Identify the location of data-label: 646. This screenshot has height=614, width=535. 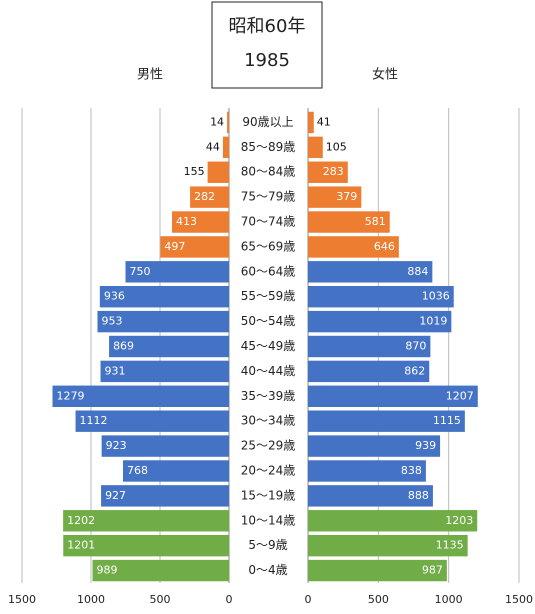
(384, 246).